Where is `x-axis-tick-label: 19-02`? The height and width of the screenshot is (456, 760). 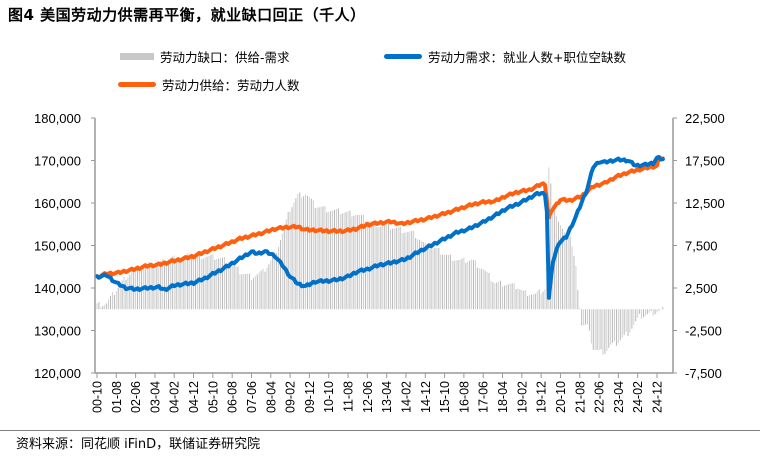 x-axis-tick-label: 19-02 is located at coordinates (522, 397).